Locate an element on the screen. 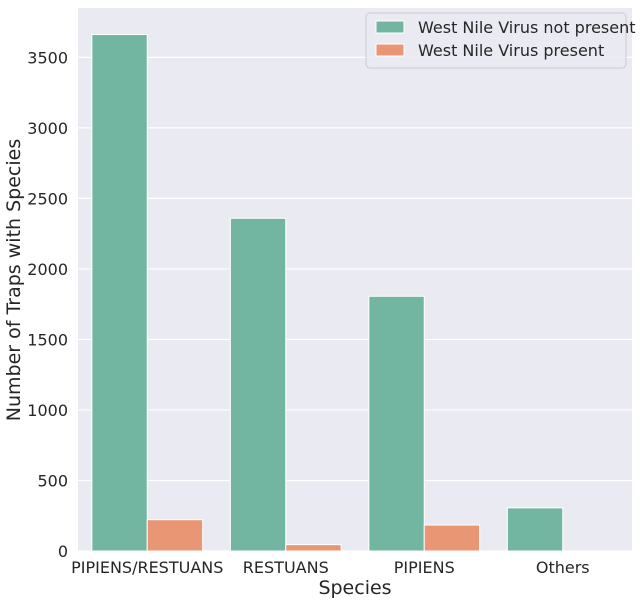  x-tick-label: Others is located at coordinates (563, 567).